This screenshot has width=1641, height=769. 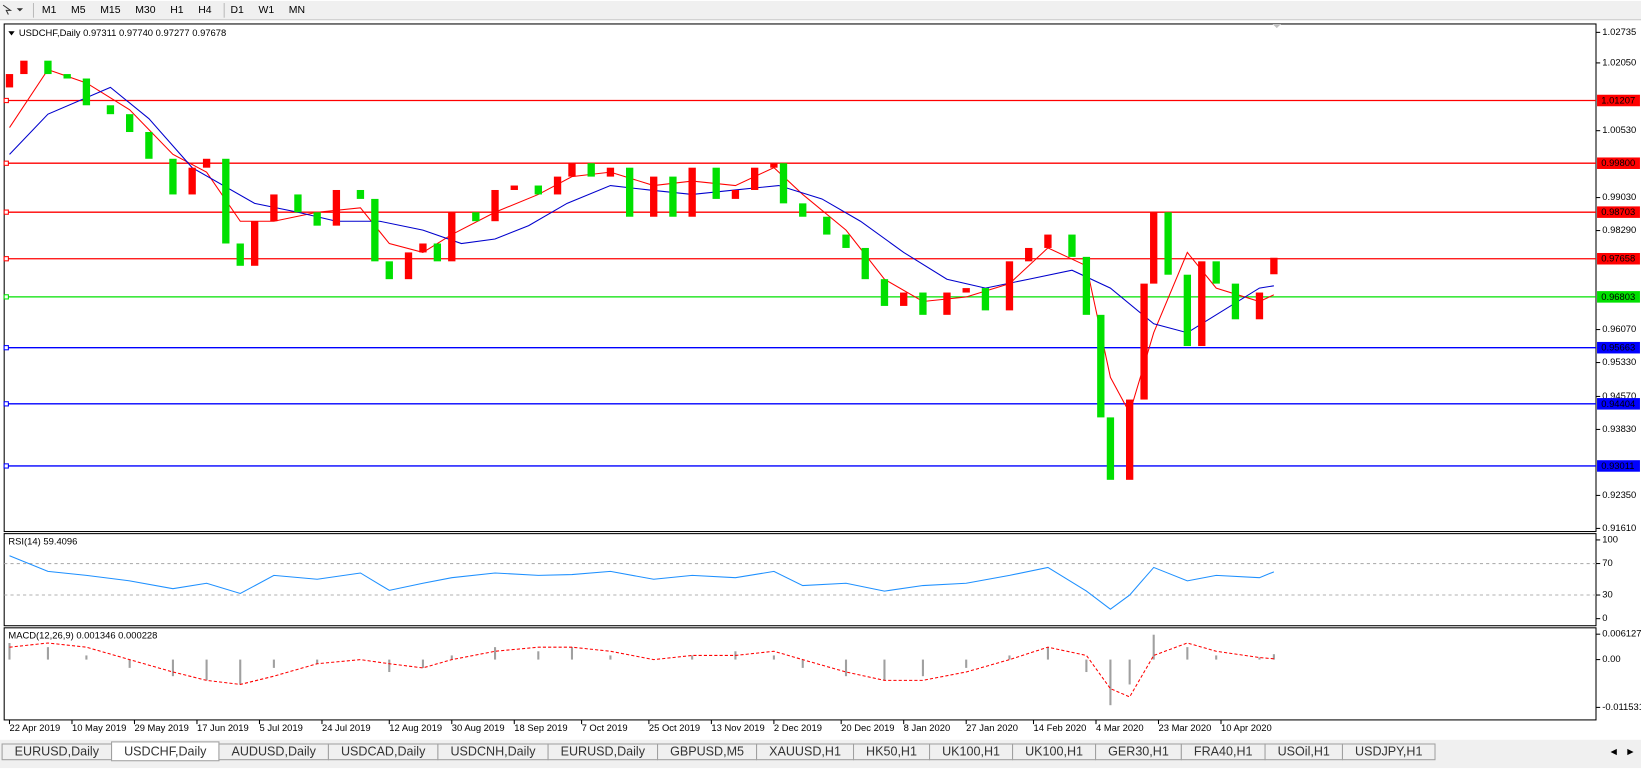 I want to click on timeframe-button: D1, so click(x=237, y=10).